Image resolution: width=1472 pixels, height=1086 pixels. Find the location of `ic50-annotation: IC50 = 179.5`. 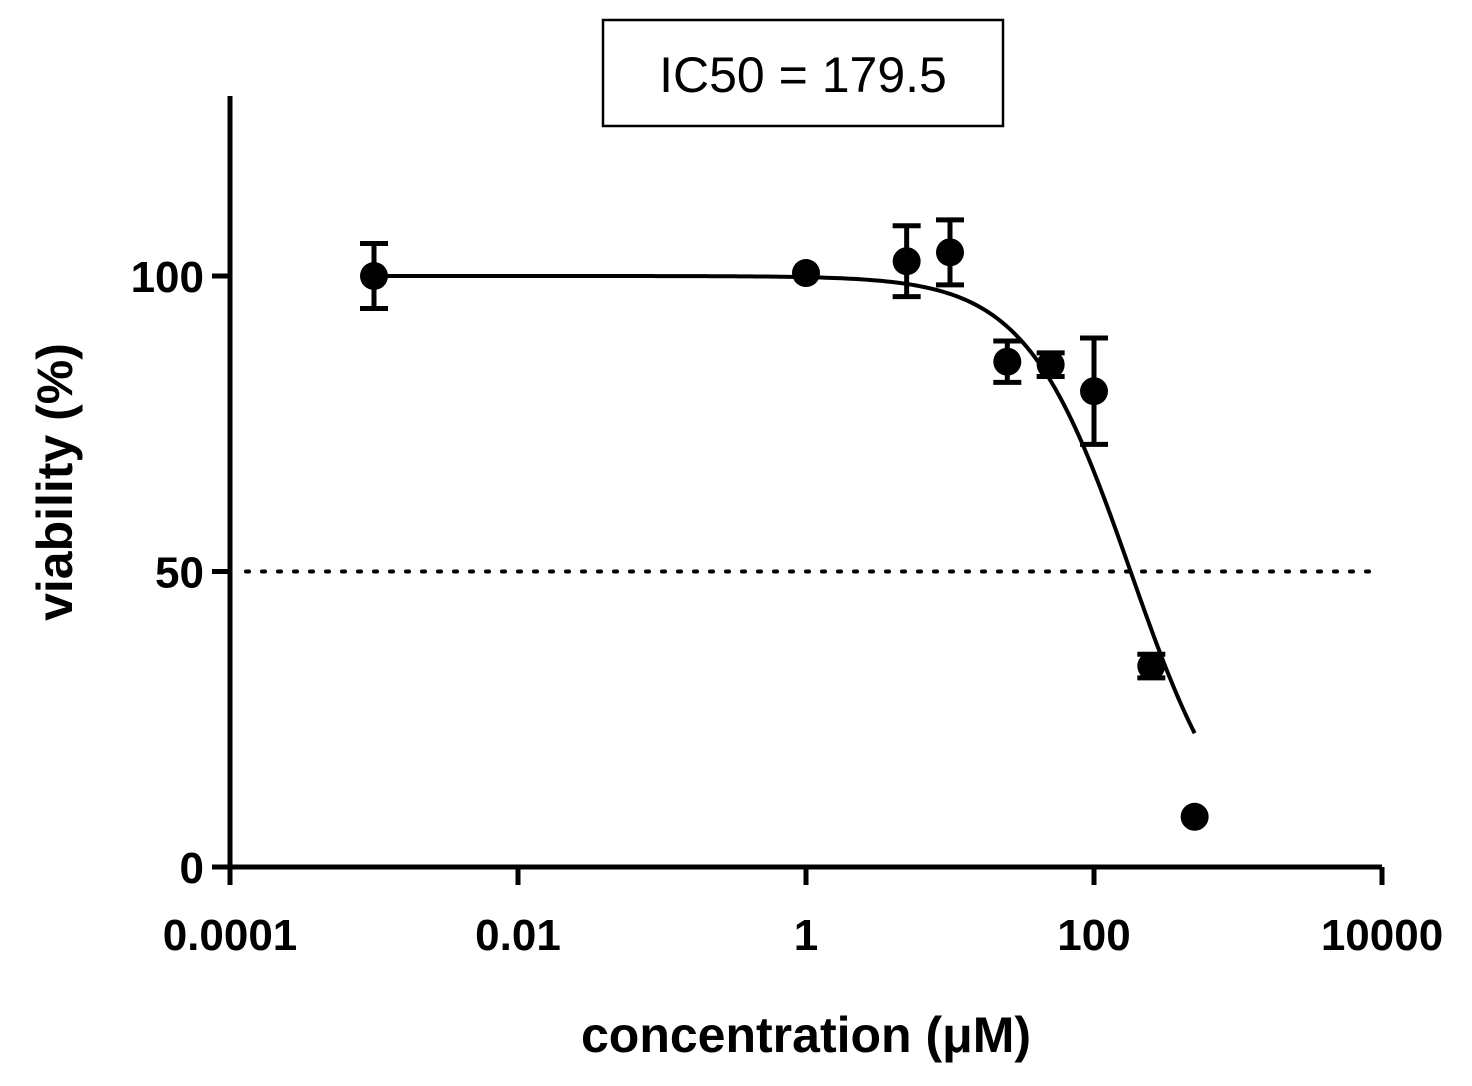

ic50-annotation: IC50 = 179.5 is located at coordinates (803, 73).